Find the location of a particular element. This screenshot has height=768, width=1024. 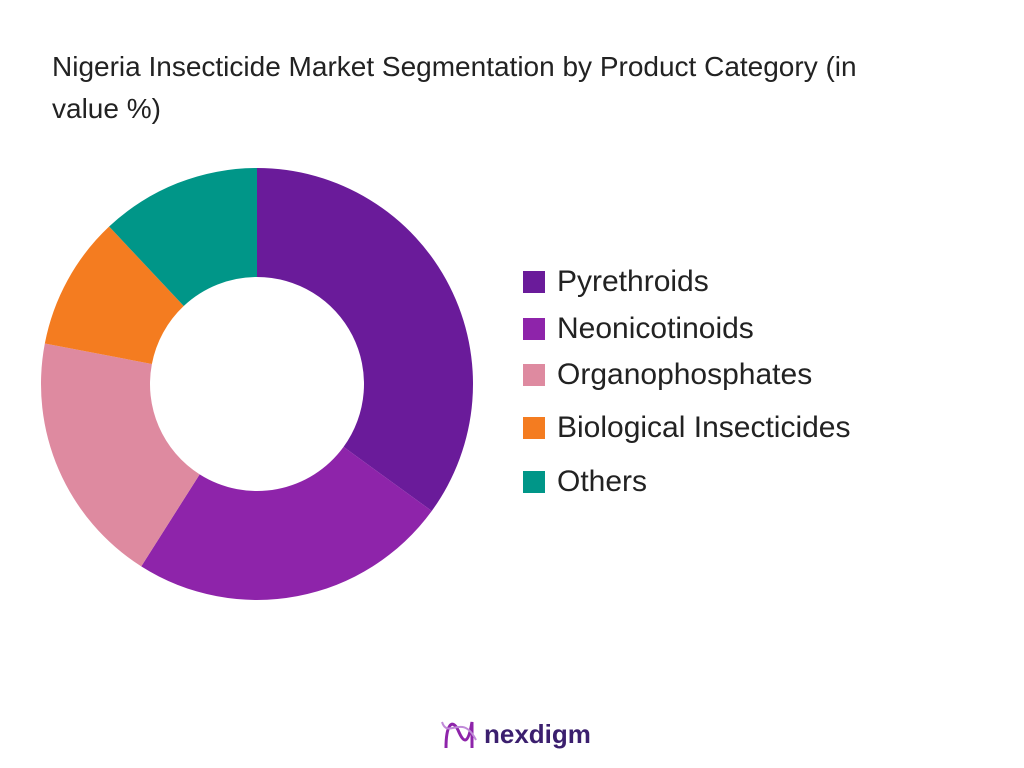

brand-logo is located at coordinates (459, 735).